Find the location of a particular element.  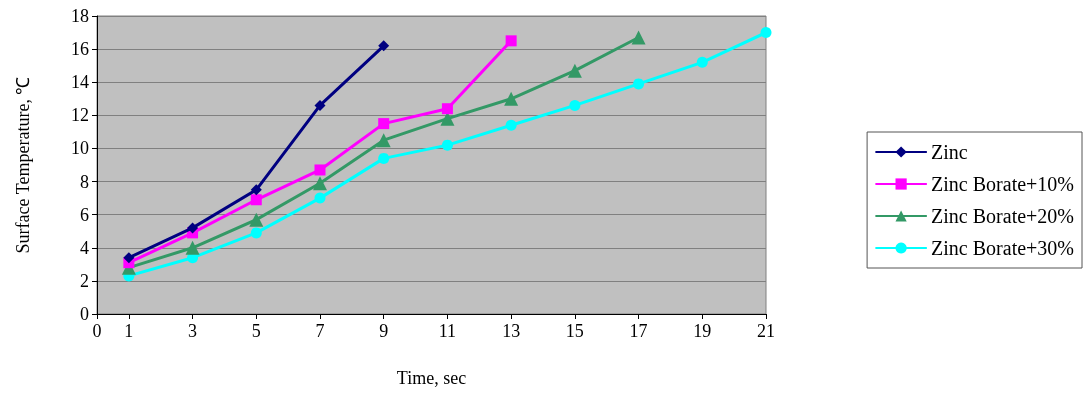

y-tick-label: 6 is located at coordinates (84, 214).